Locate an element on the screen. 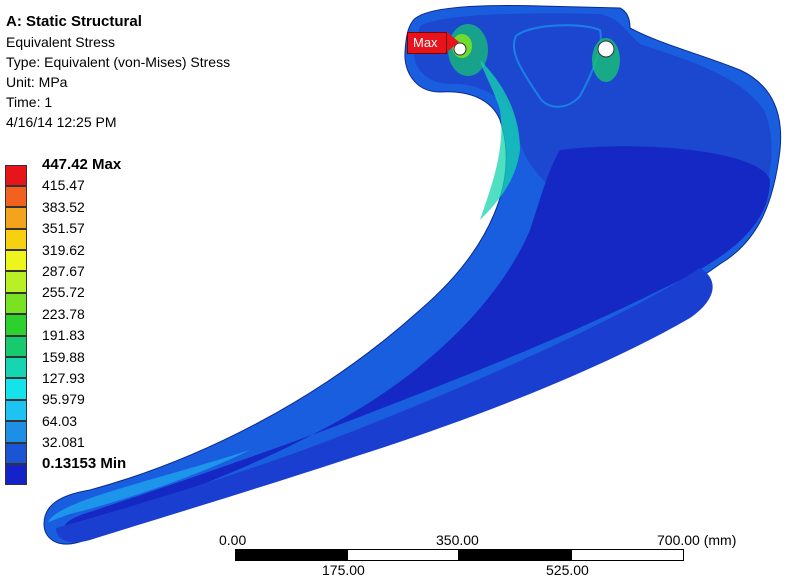 Image resolution: width=788 pixels, height=580 pixels. result-type: Type: Equivalent (von-Mises) Stress is located at coordinates (118, 62).